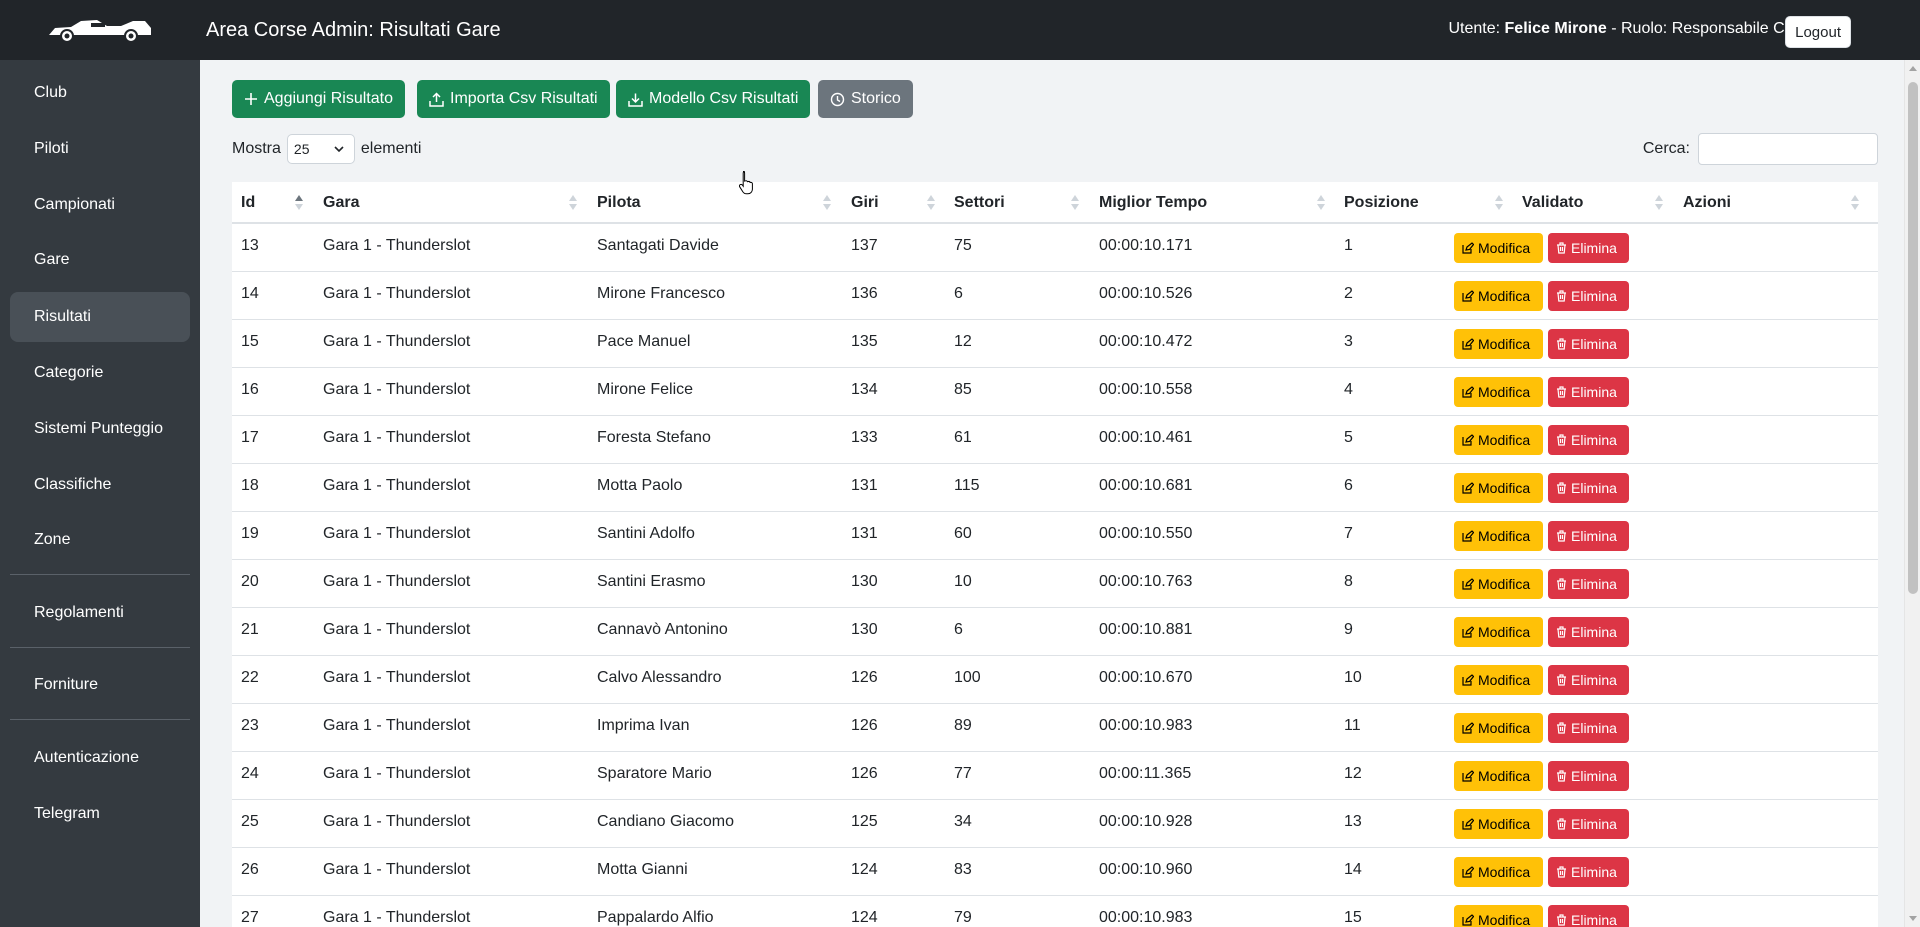 This screenshot has height=927, width=1920. Describe the element at coordinates (713, 99) in the screenshot. I see `csv-template-button: Modello Csv Risultati` at that location.